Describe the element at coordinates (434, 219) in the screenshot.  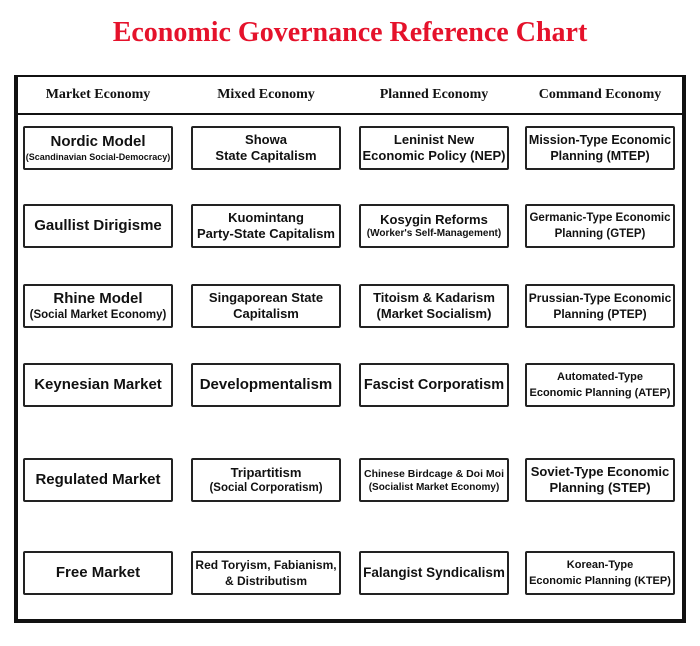
I see `economy-name: Kosygin Reforms` at that location.